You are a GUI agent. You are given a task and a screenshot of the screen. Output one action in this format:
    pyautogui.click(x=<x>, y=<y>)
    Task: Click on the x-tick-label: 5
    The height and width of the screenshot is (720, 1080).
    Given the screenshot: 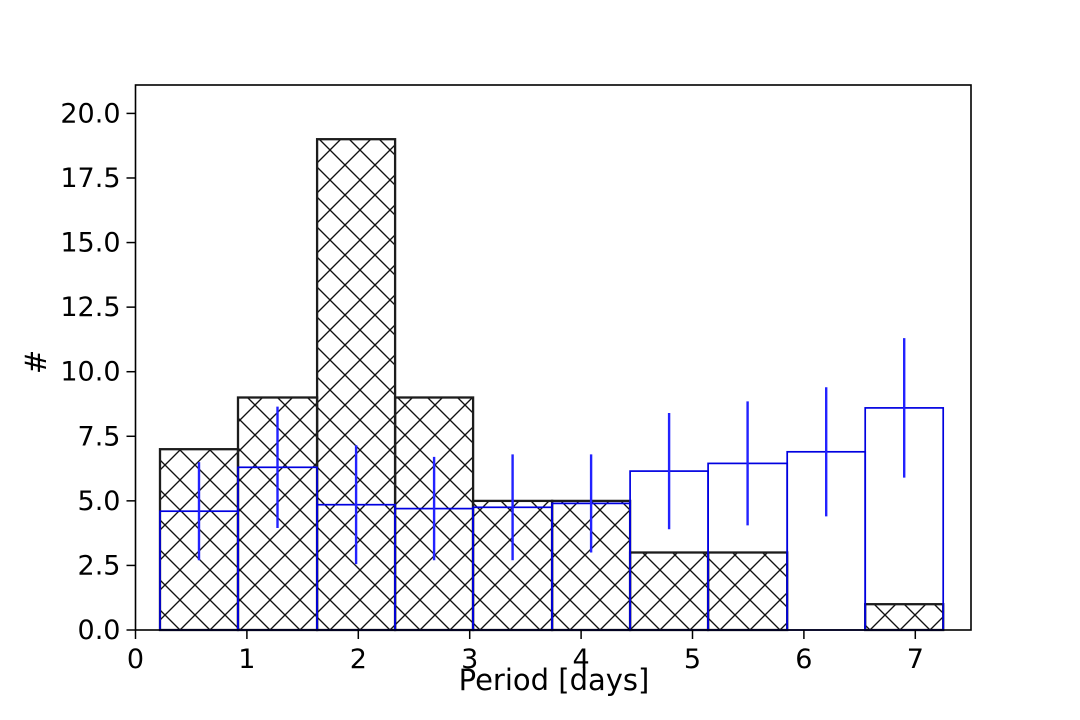 What is the action you would take?
    pyautogui.click(x=692, y=659)
    